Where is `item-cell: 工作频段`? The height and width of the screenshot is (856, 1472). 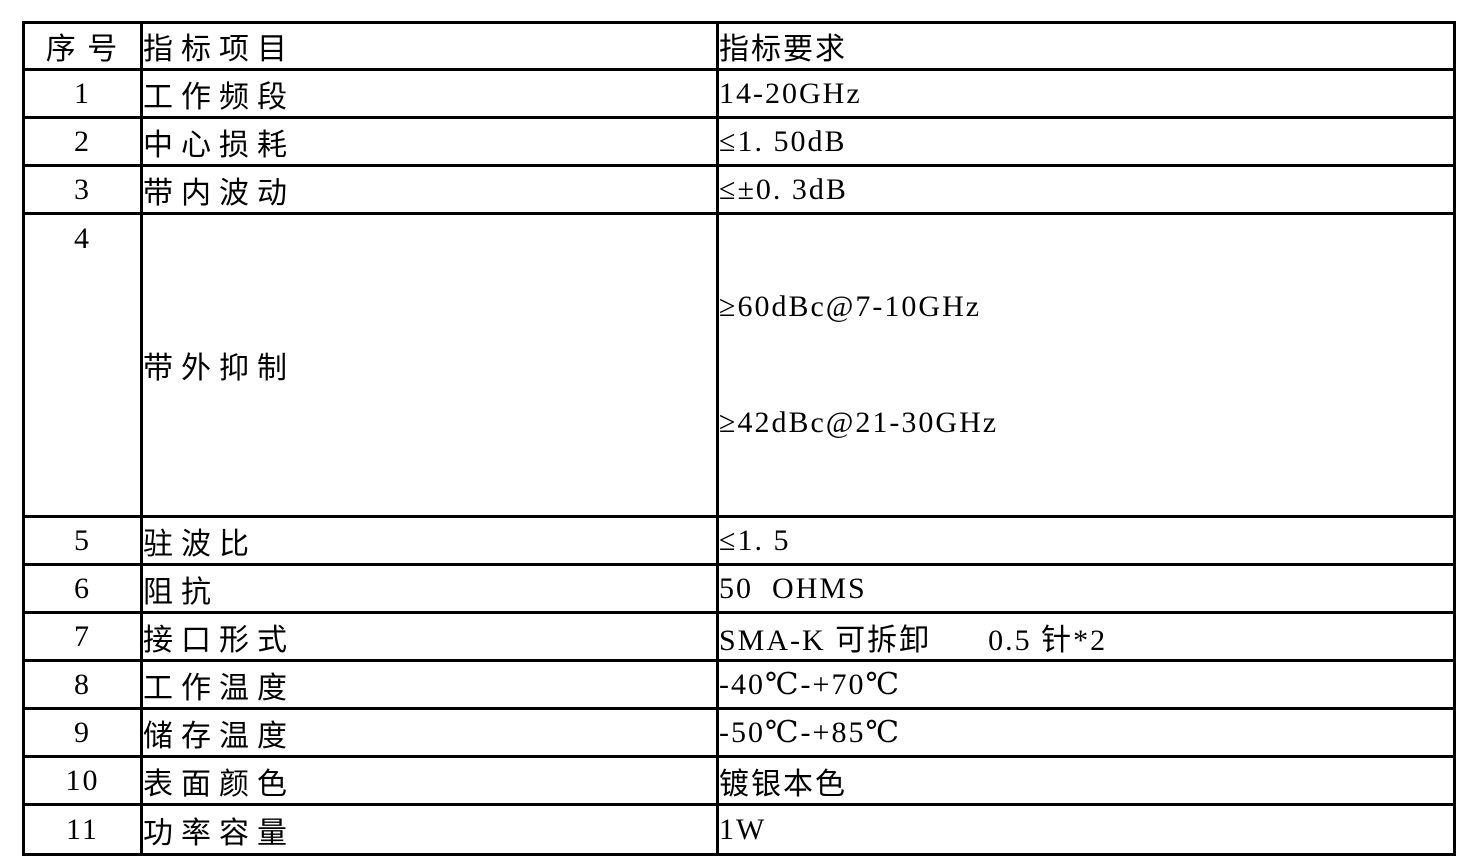 item-cell: 工作频段 is located at coordinates (429, 93).